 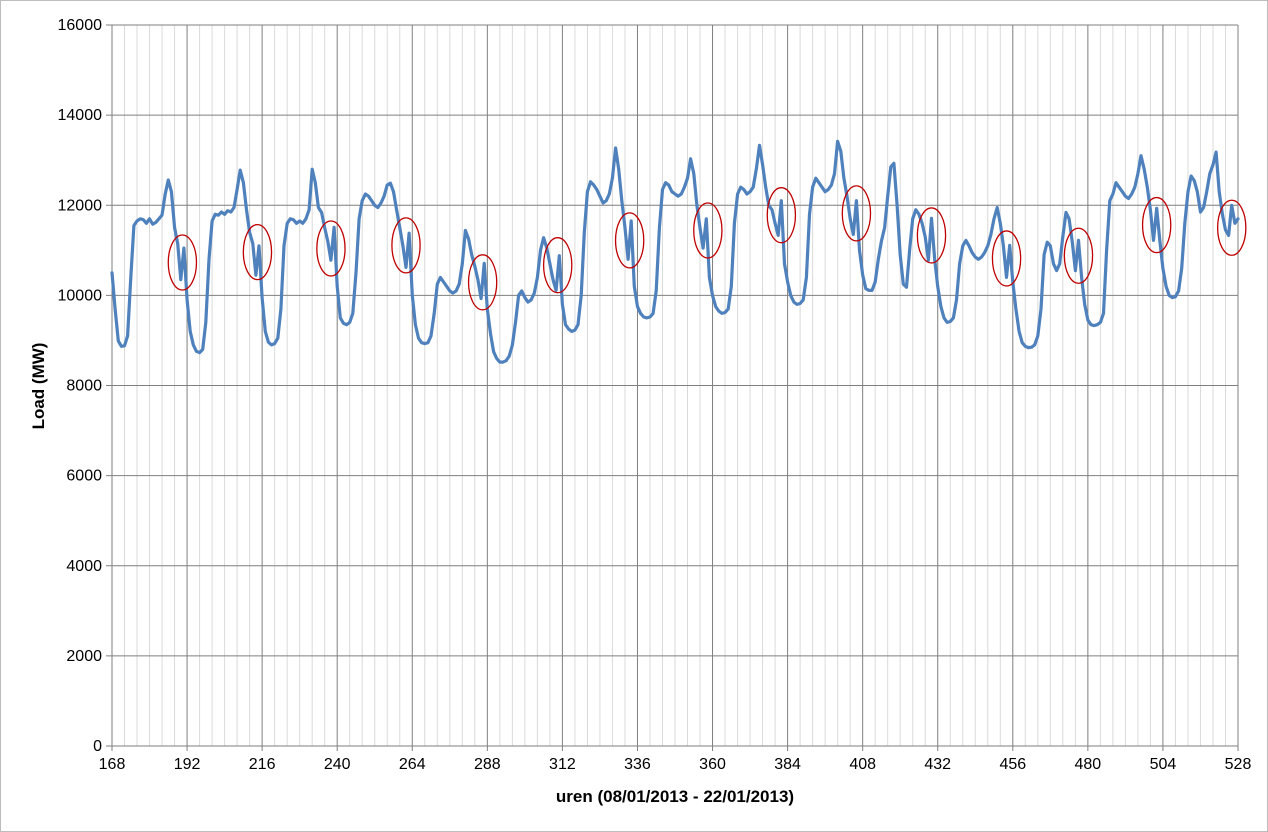 What do you see at coordinates (187, 764) in the screenshot?
I see `x-axis-tick-label: 192` at bounding box center [187, 764].